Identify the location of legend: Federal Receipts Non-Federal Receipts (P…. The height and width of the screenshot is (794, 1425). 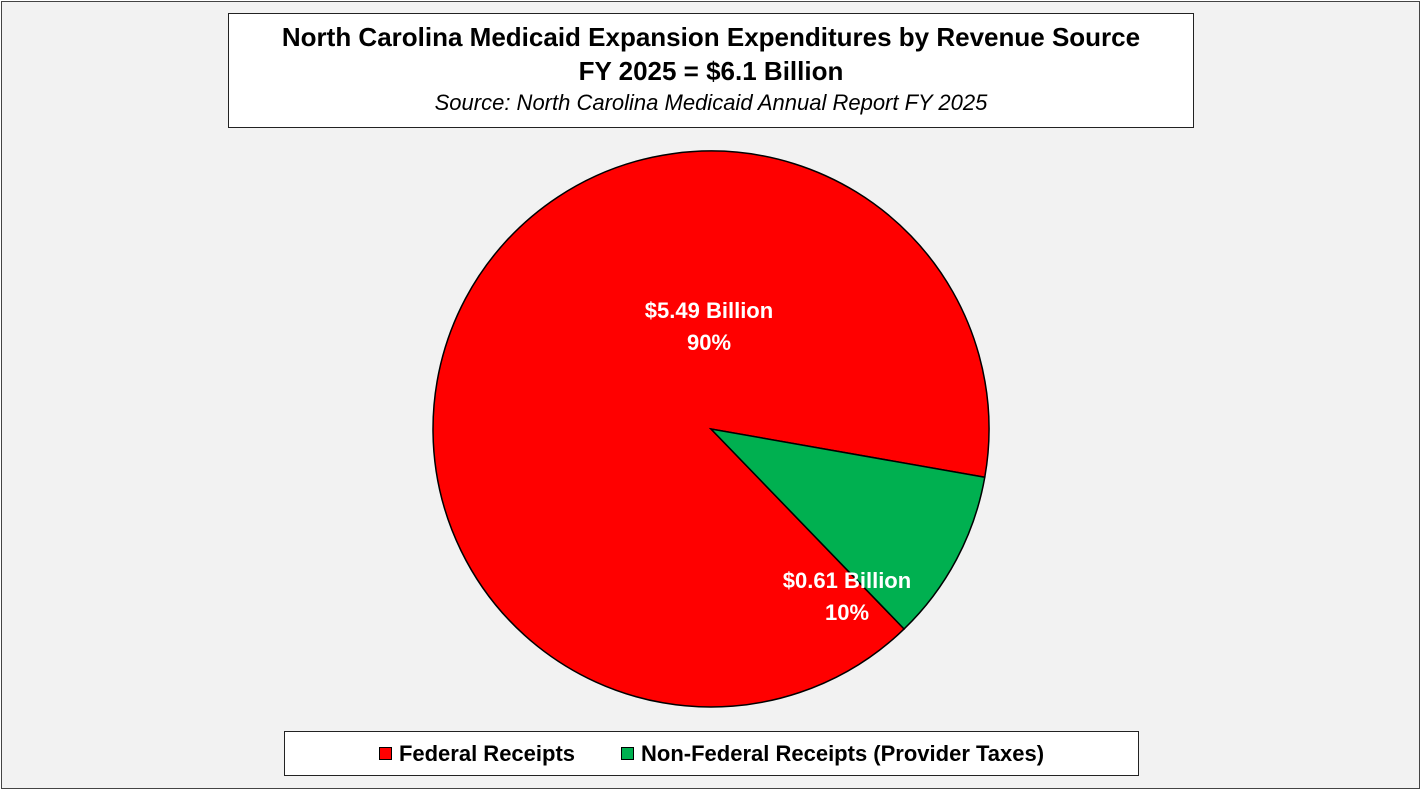
(711, 753).